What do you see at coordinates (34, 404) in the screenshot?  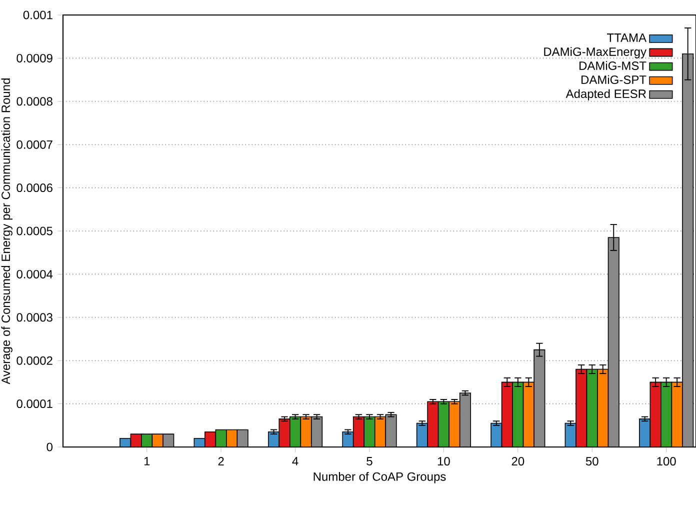 I see `y-tick-label: 0.0001` at bounding box center [34, 404].